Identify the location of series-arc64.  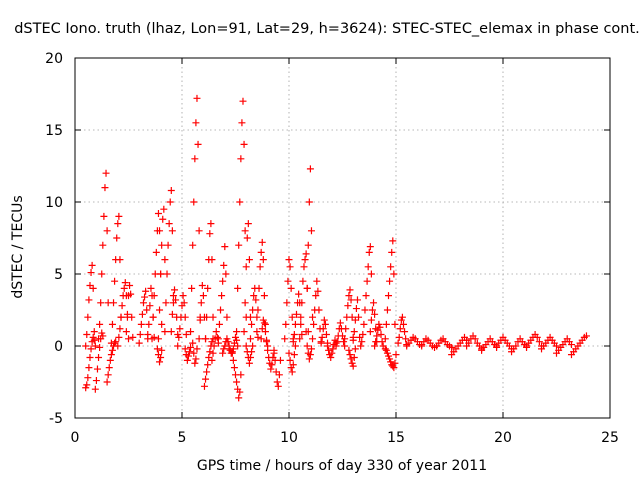
(549, 343).